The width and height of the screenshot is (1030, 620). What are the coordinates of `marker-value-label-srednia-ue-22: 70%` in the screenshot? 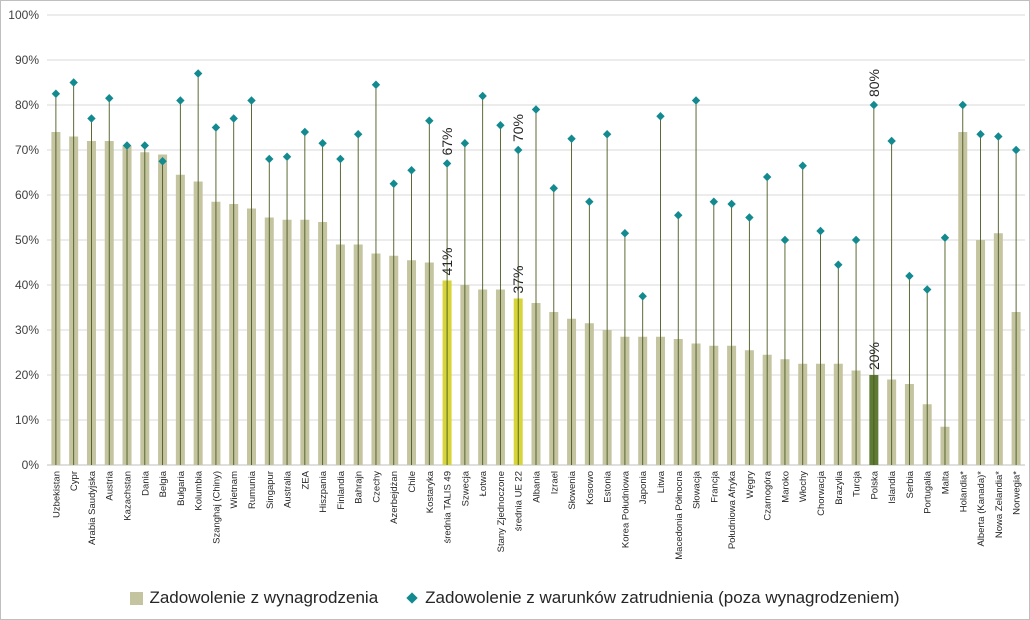 It's located at (518, 128).